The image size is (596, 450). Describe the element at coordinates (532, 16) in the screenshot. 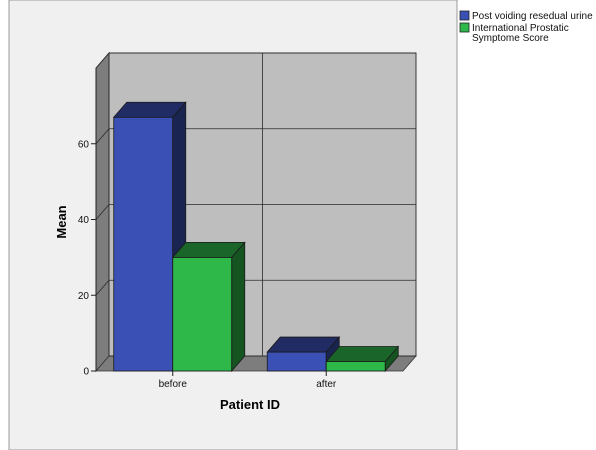

I see `legend-label: Post voiding resedual urine` at that location.